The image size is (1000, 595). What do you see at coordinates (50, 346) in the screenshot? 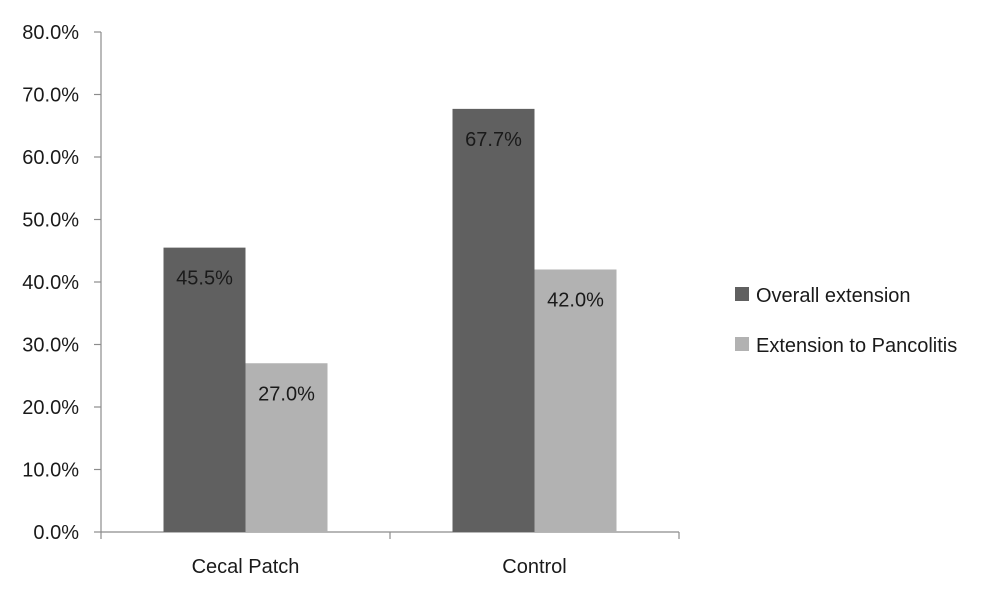
I see `y-tick-label: 30.0%` at bounding box center [50, 346].